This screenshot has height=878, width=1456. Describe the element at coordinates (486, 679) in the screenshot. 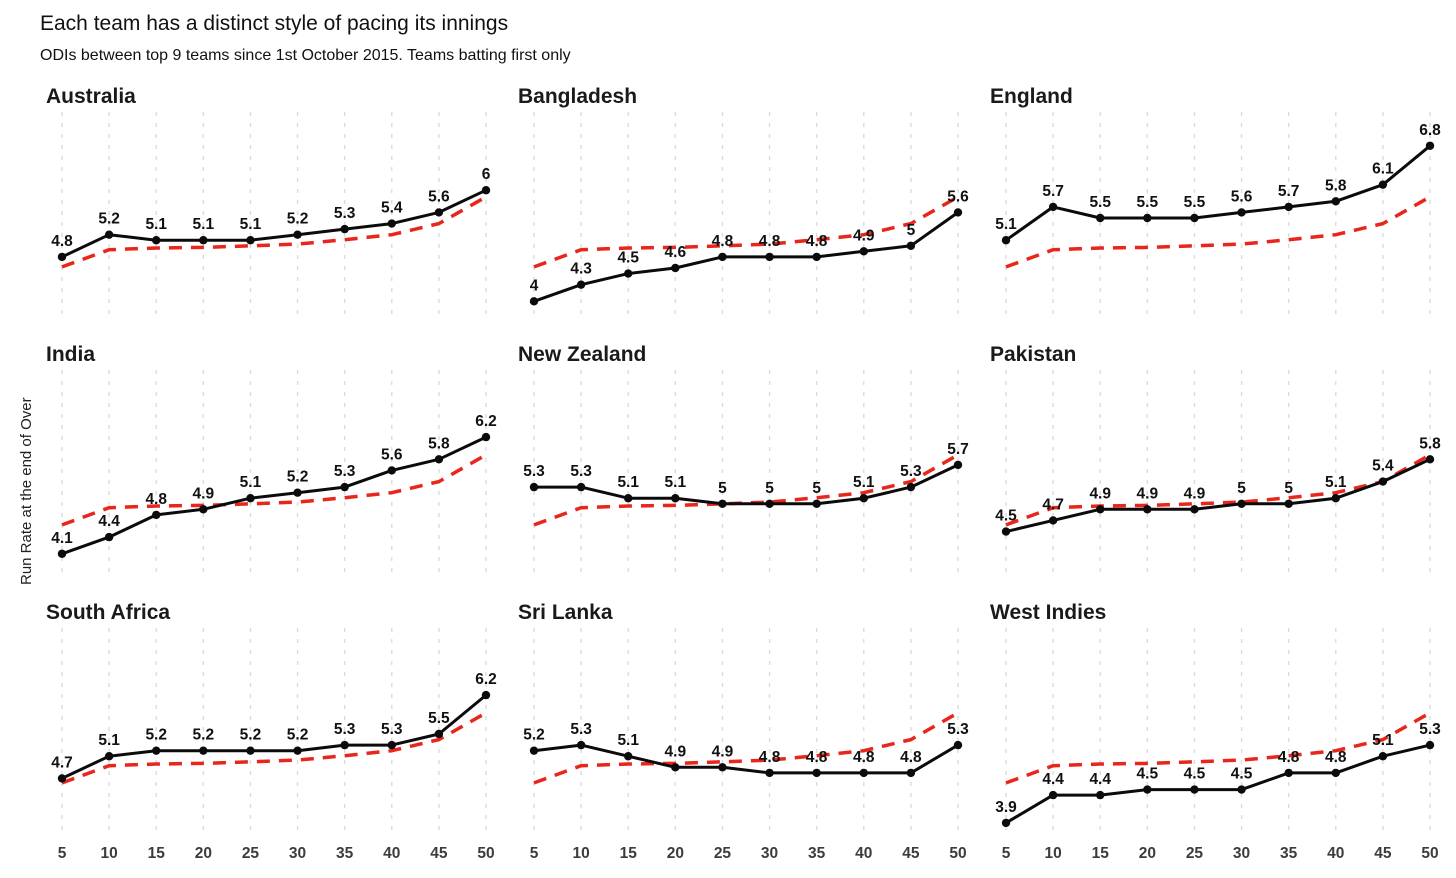

I see `data-label: 6.2` at that location.